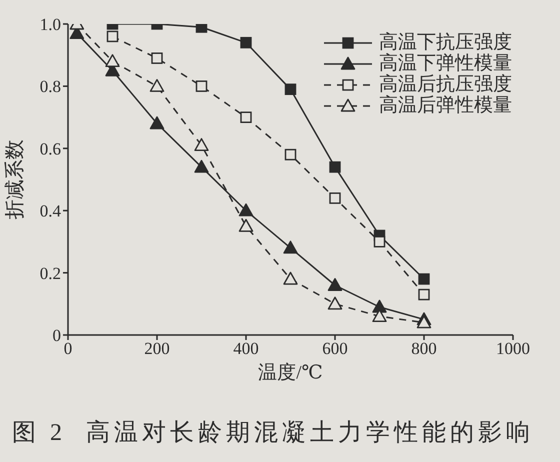 The image size is (560, 462). Describe the element at coordinates (50, 273) in the screenshot. I see `y-tick-label: 0.2` at that location.